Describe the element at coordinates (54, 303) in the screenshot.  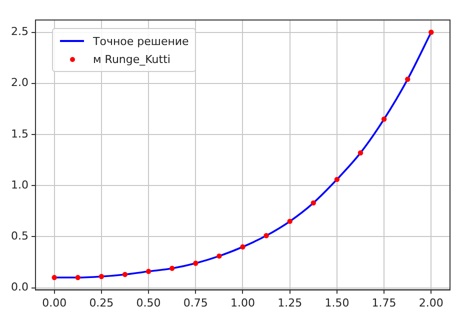
I see `x-tick-label: 0.00` at that location.